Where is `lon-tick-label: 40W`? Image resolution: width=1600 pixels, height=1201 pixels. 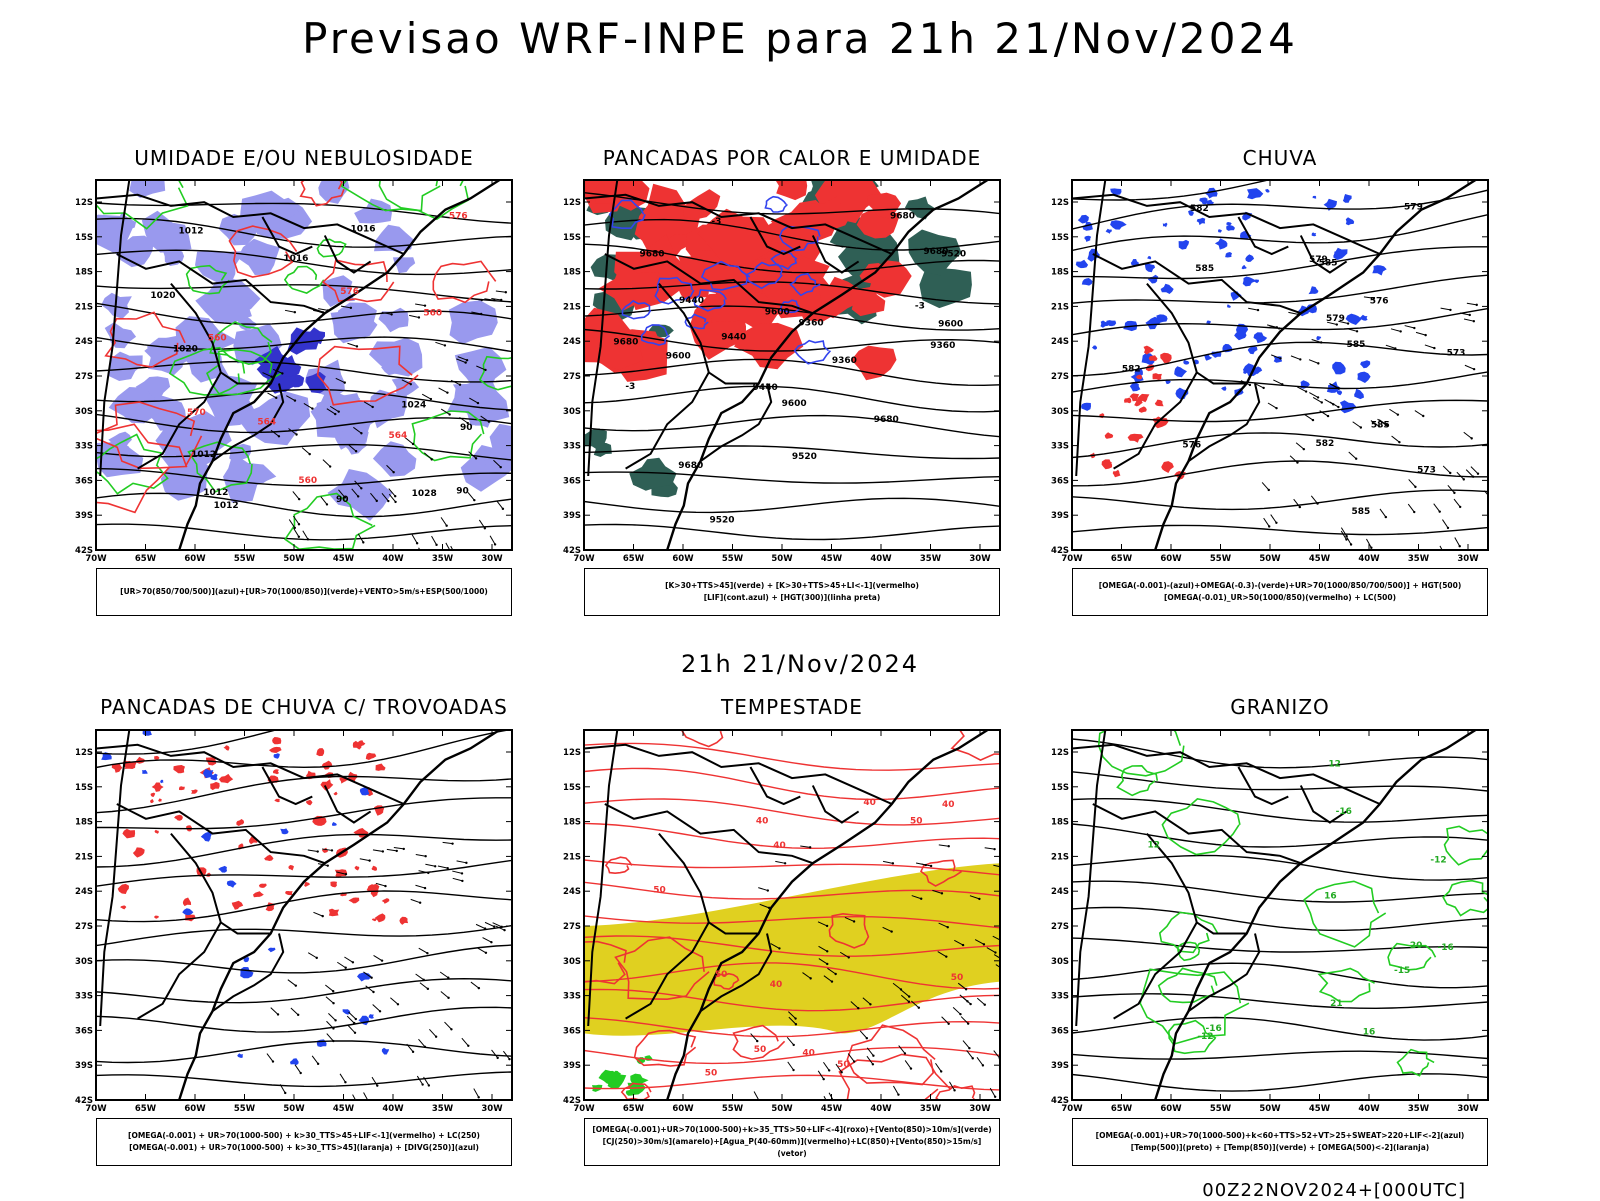 lon-tick-label: 40W is located at coordinates (881, 1109).